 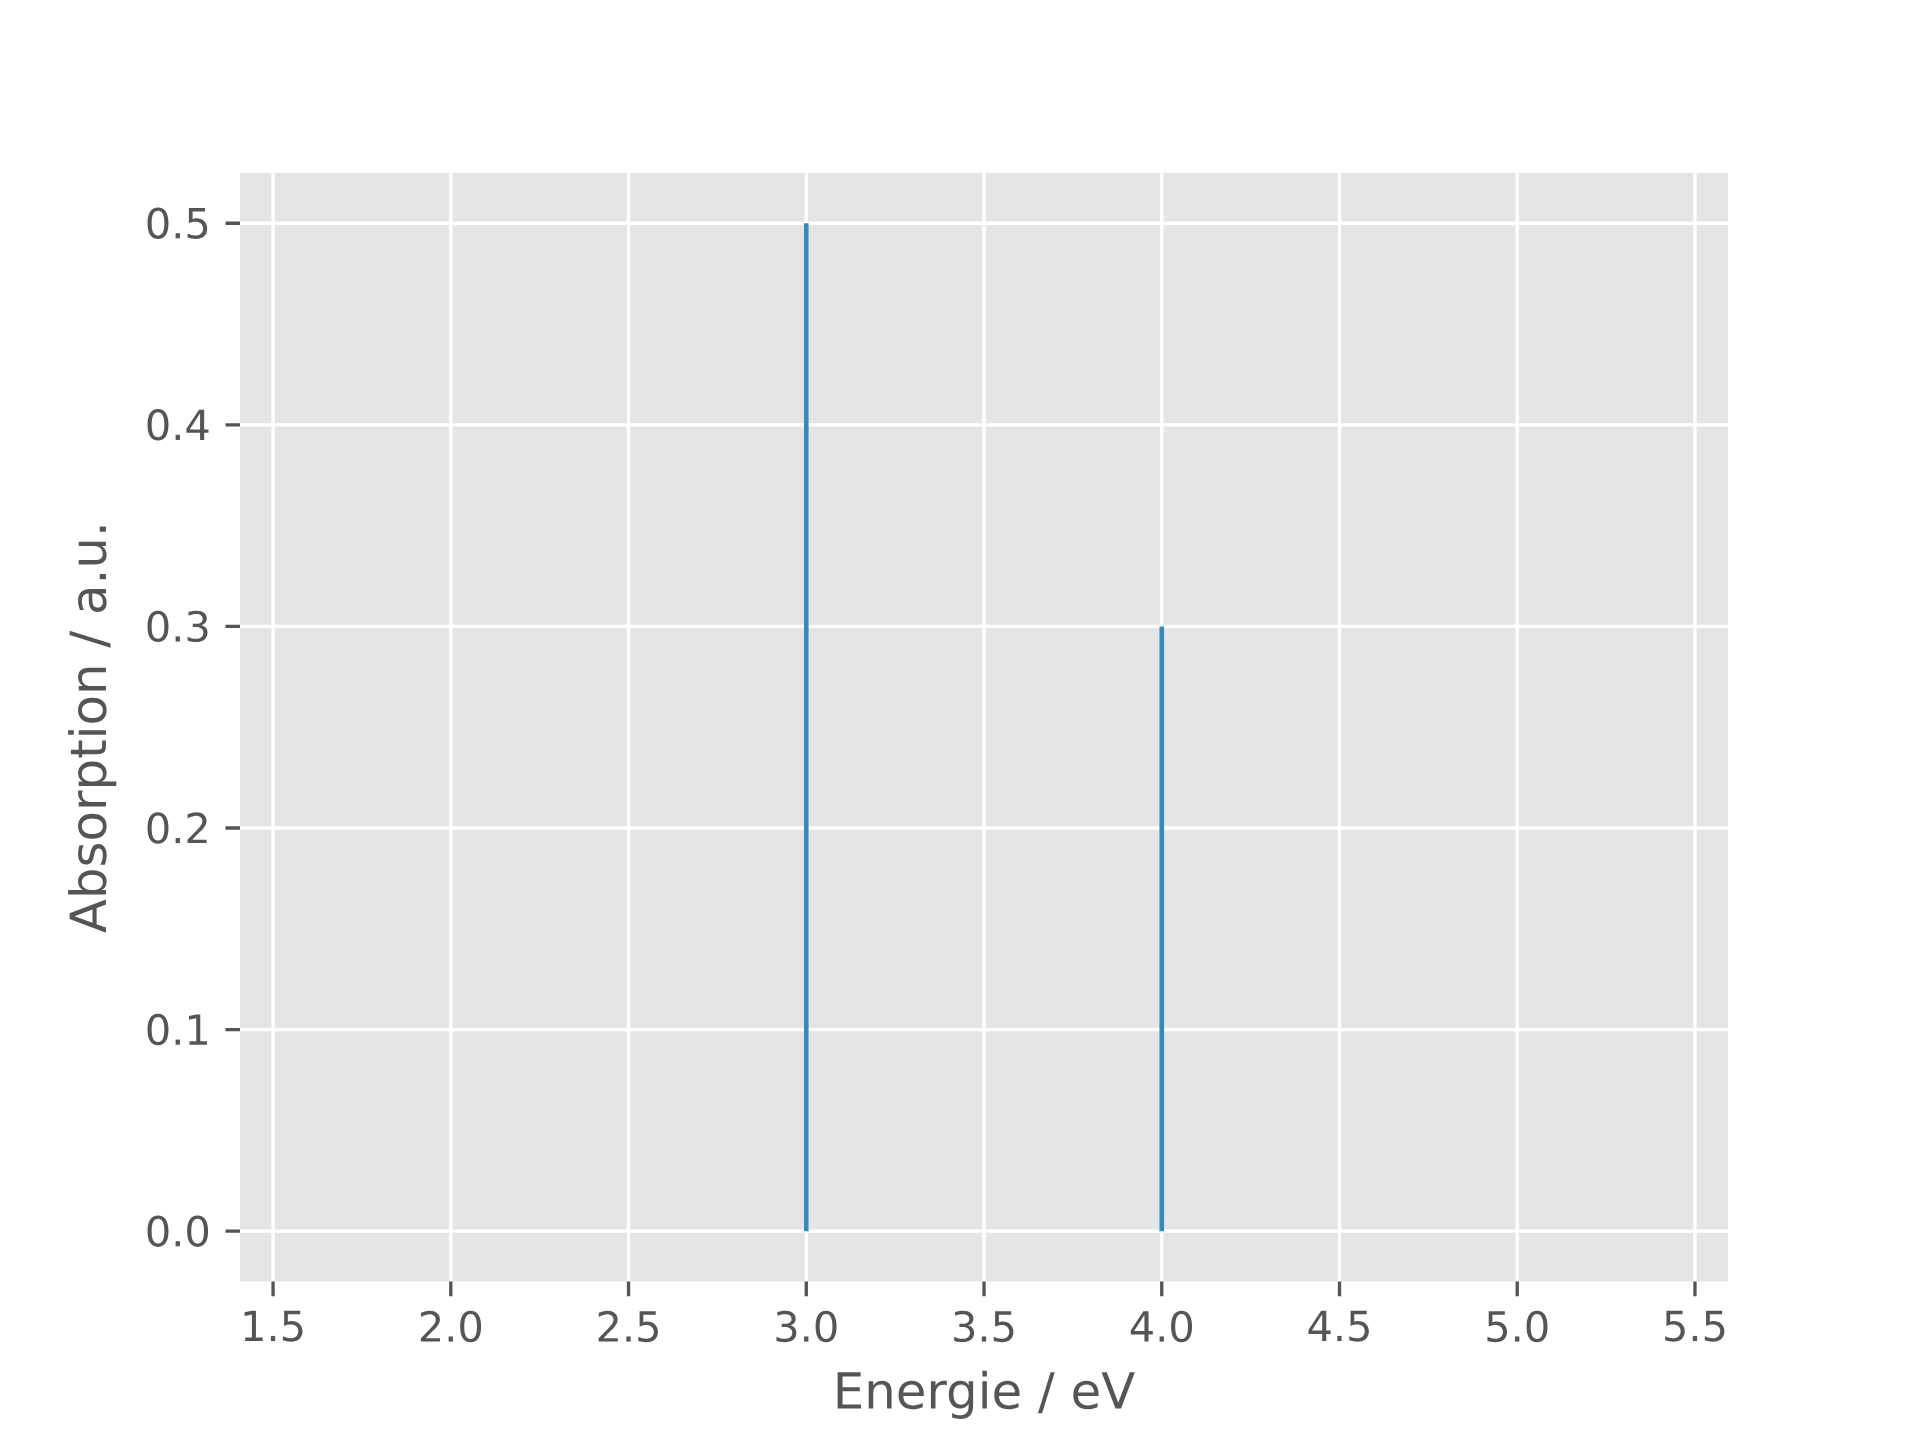 I want to click on x-tick-label: 5.5, so click(x=1695, y=1326).